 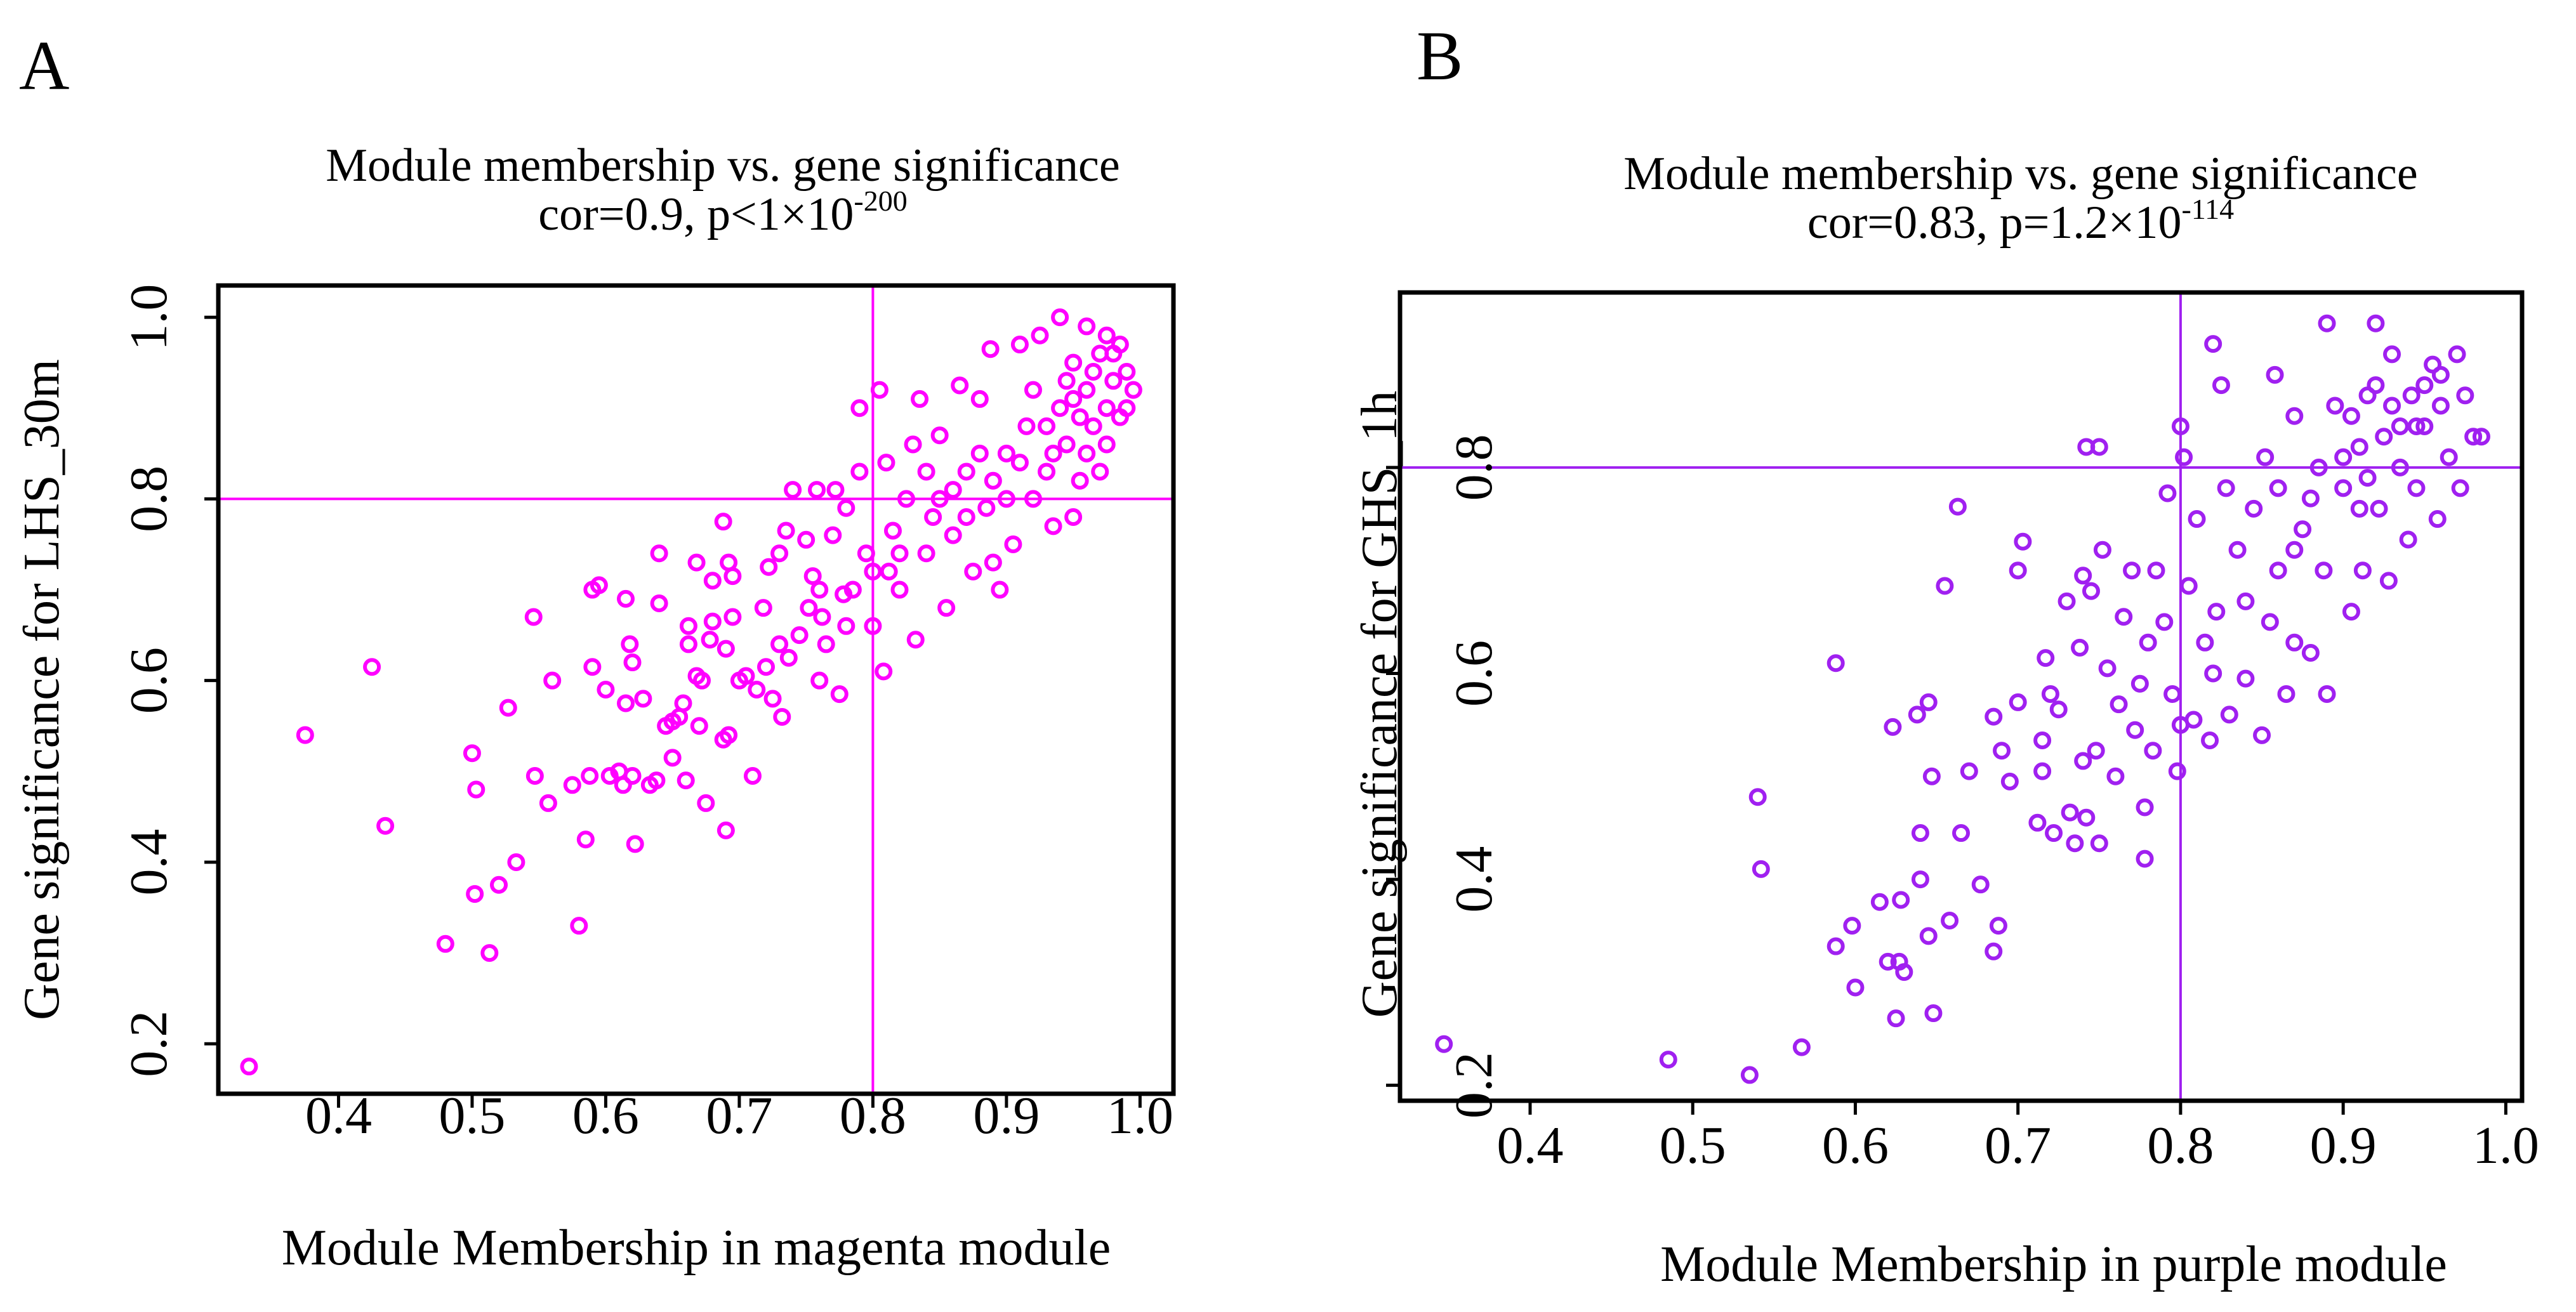 What do you see at coordinates (696, 214) in the screenshot?
I see `subtitle-text: cor=0.9, p<1×10` at bounding box center [696, 214].